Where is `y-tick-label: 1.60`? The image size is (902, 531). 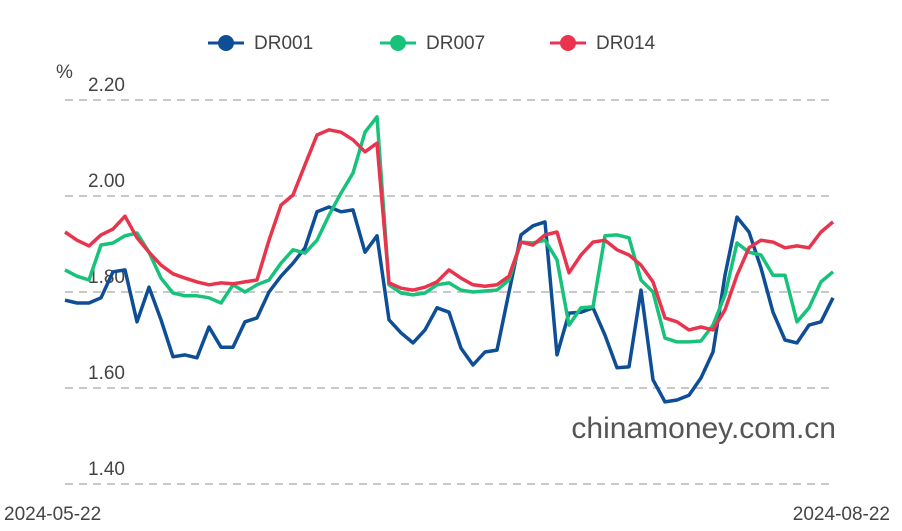 y-tick-label: 1.60 is located at coordinates (106, 373).